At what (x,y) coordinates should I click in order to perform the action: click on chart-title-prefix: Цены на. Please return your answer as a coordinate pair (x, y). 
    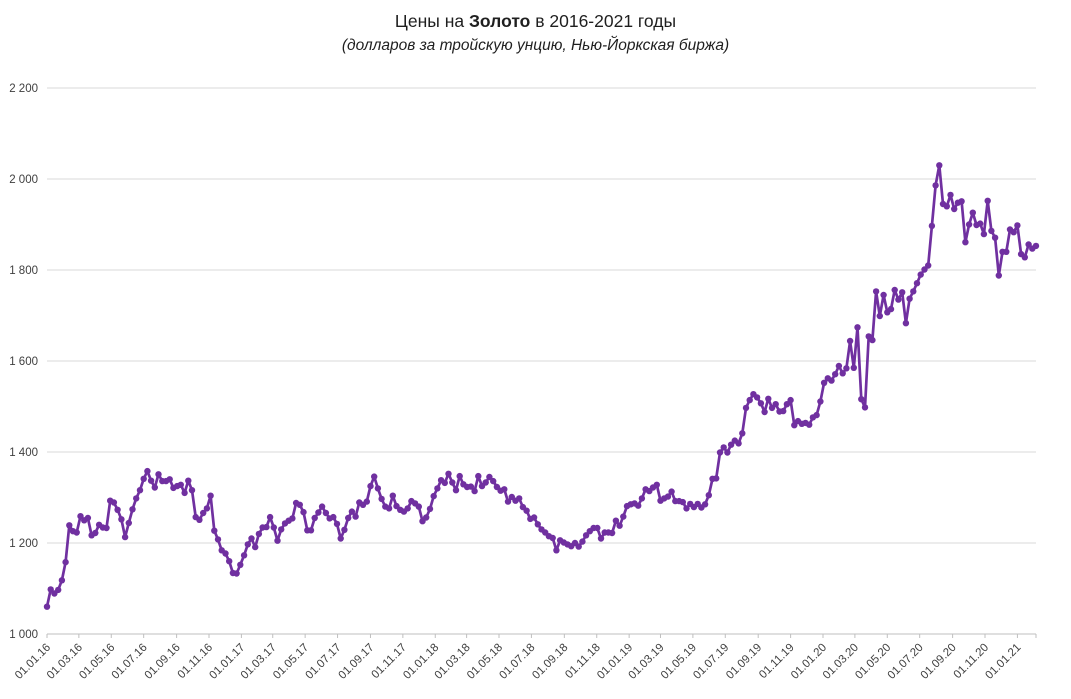
    Looking at the image, I should click on (431, 21).